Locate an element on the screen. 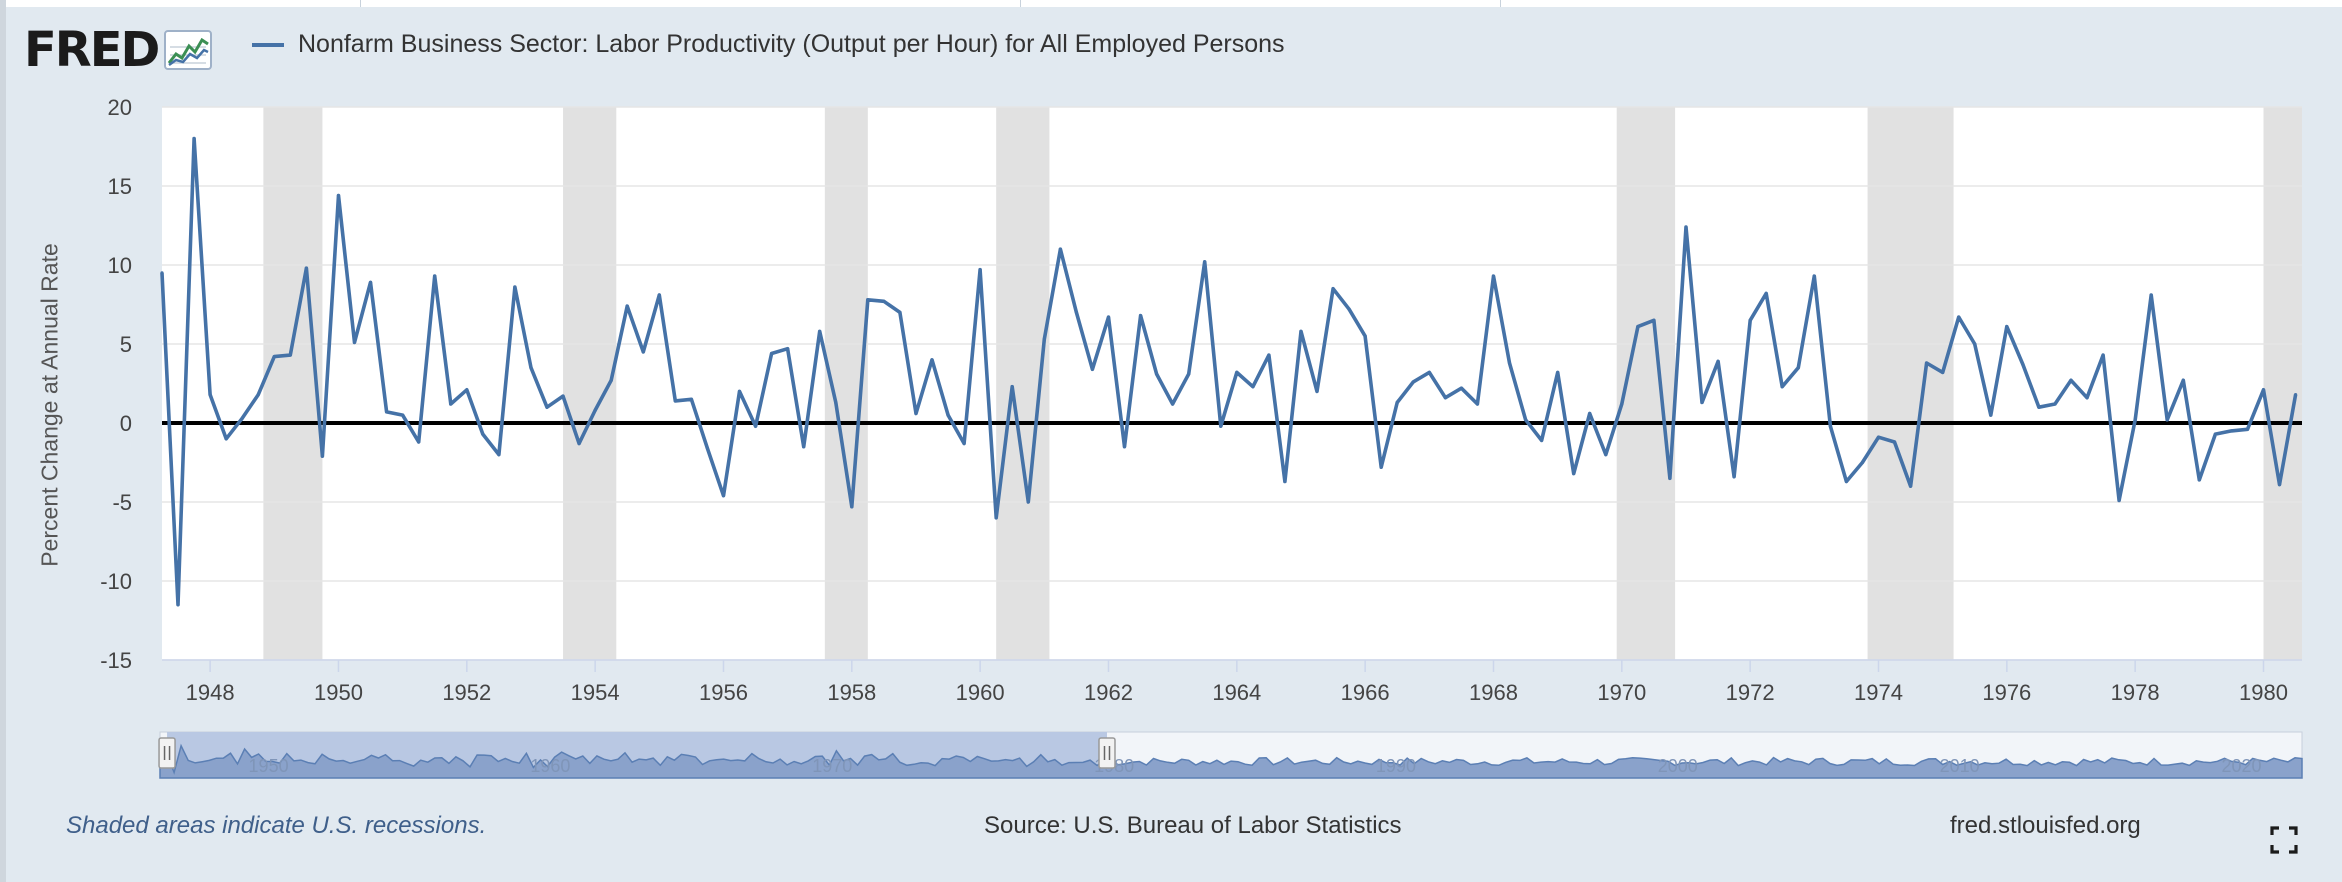 The image size is (2342, 882). y-tick-label: 10 is located at coordinates (120, 265).